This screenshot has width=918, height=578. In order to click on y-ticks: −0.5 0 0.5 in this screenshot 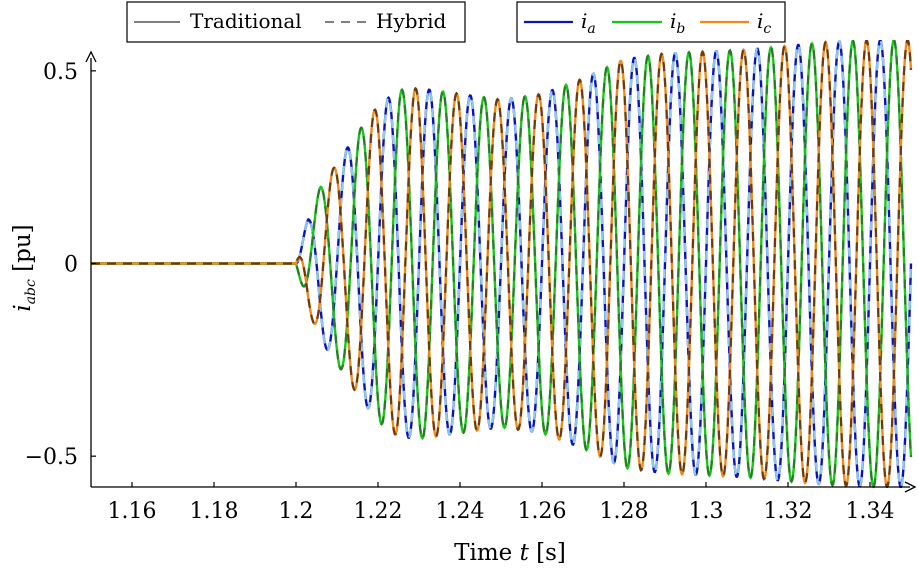, I will do `click(60, 265)`.